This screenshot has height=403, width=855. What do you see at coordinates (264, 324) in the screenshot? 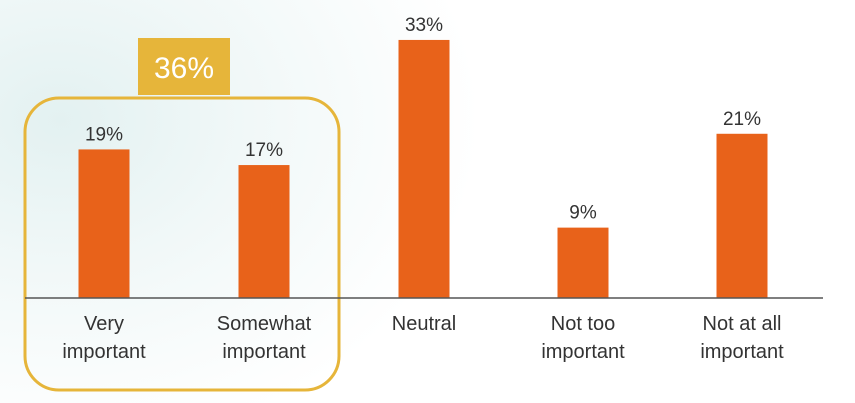
I see `category-label-1-line-0: Somewhat` at bounding box center [264, 324].